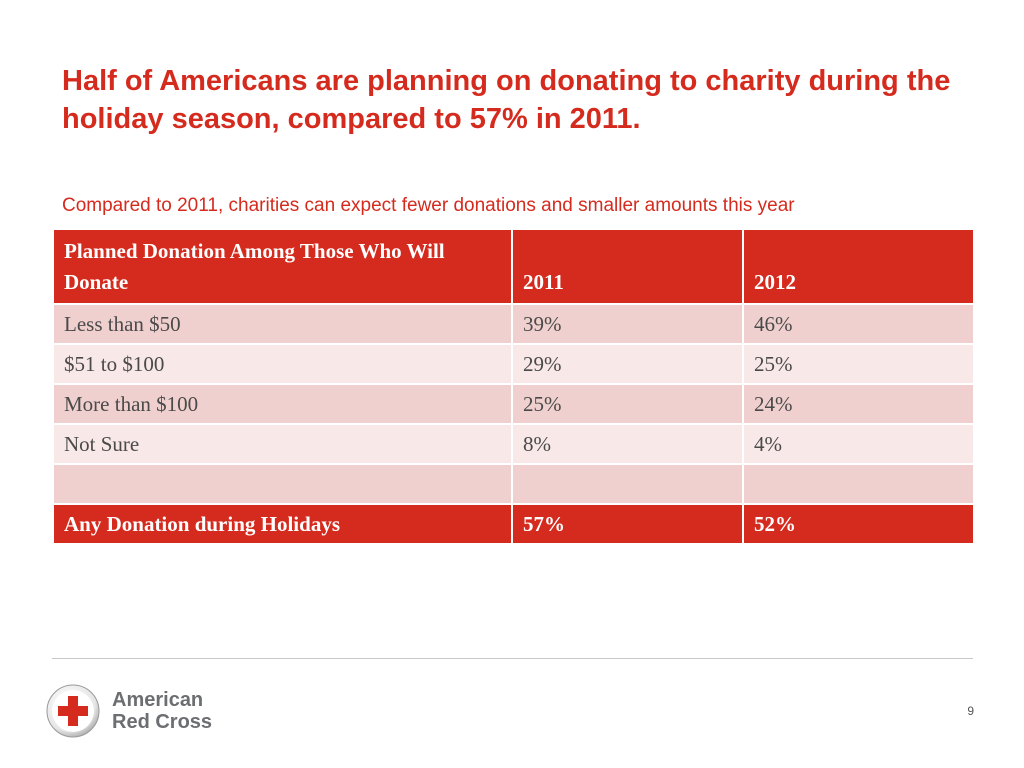  Describe the element at coordinates (858, 364) in the screenshot. I see `value-2012: 25%` at that location.